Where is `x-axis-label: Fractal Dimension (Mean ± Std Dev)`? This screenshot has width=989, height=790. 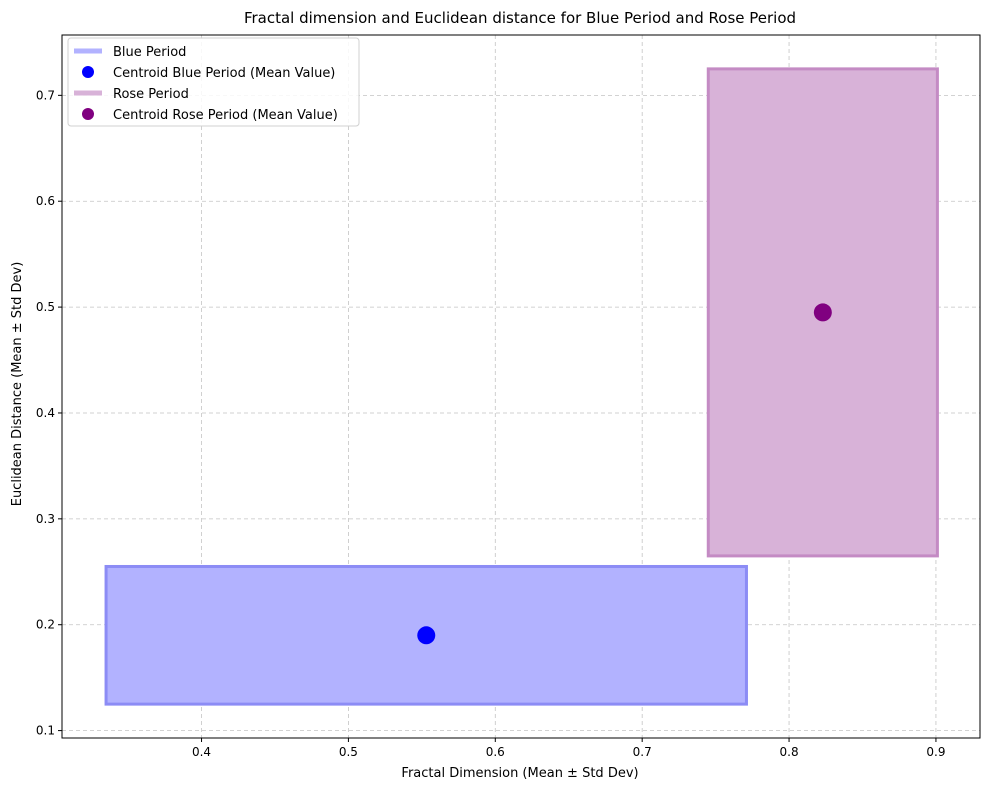
x-axis-label: Fractal Dimension (Mean ± Std Dev) is located at coordinates (519, 773).